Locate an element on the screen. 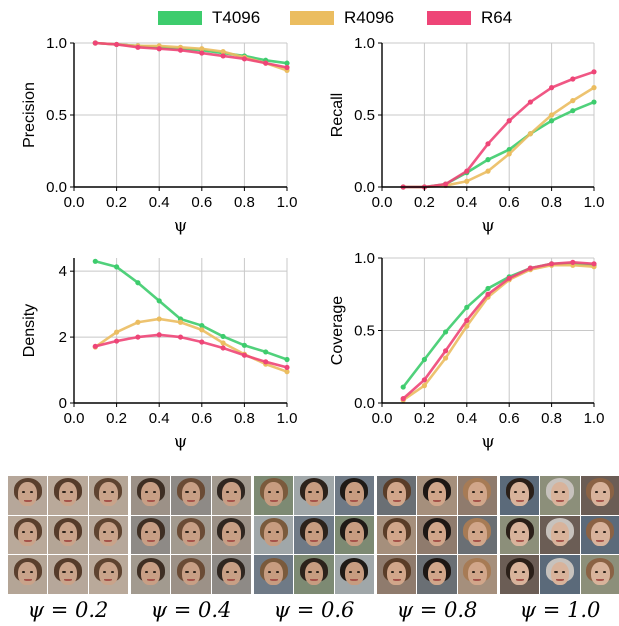 This screenshot has width=619, height=626. y-axis-label: Density is located at coordinates (29, 330).